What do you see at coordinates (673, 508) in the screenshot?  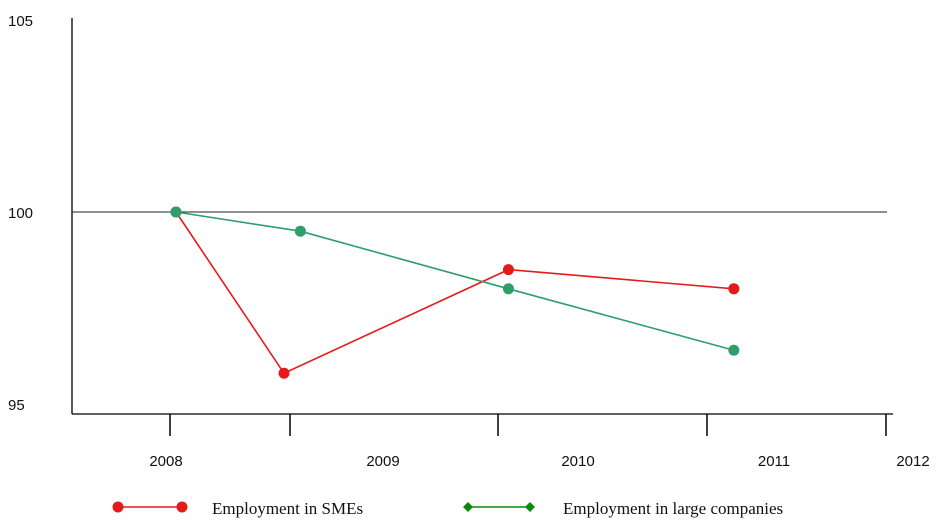 I see `legend-label-large: Employment in large companies` at bounding box center [673, 508].